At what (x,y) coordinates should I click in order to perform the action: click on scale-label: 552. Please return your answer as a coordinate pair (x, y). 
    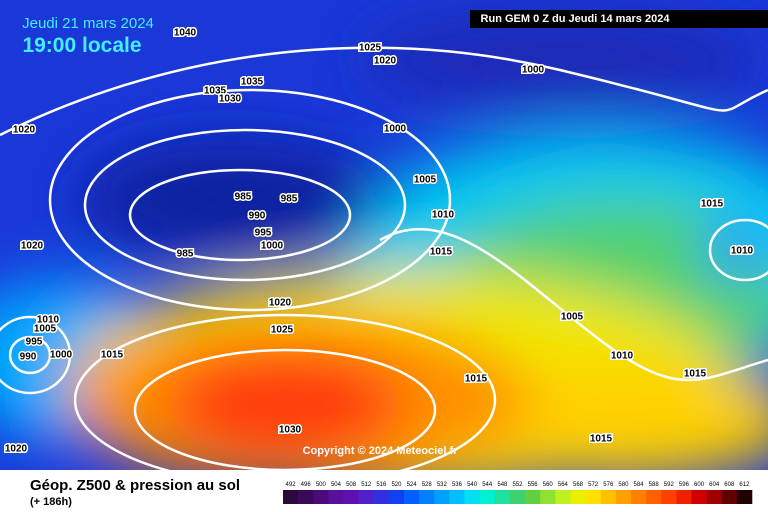
    Looking at the image, I should click on (517, 485).